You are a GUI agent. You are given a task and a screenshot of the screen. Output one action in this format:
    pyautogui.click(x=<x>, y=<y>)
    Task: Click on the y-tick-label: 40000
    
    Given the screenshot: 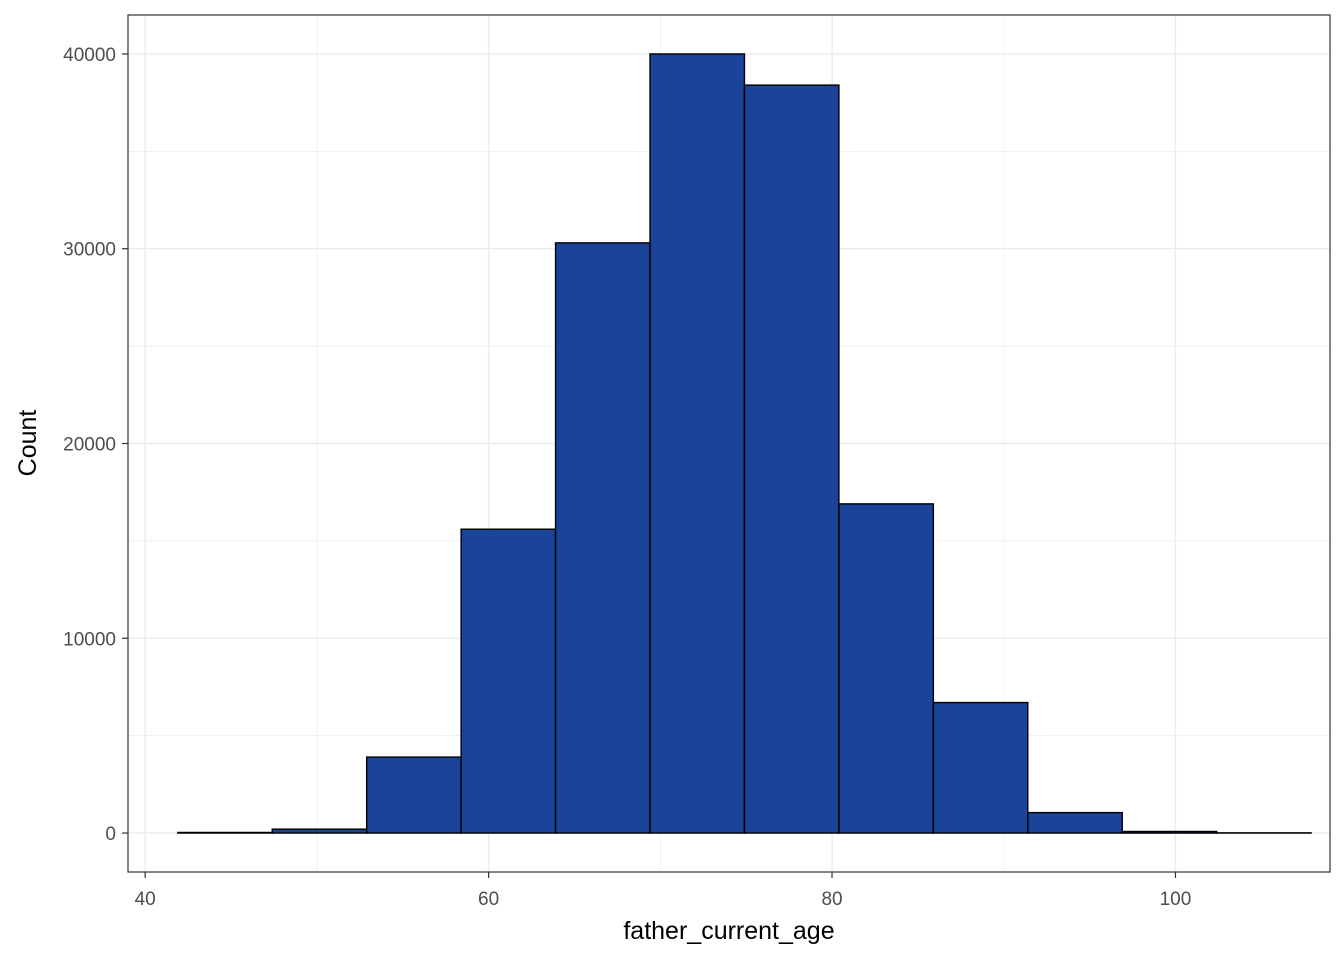 What is the action you would take?
    pyautogui.click(x=89, y=55)
    